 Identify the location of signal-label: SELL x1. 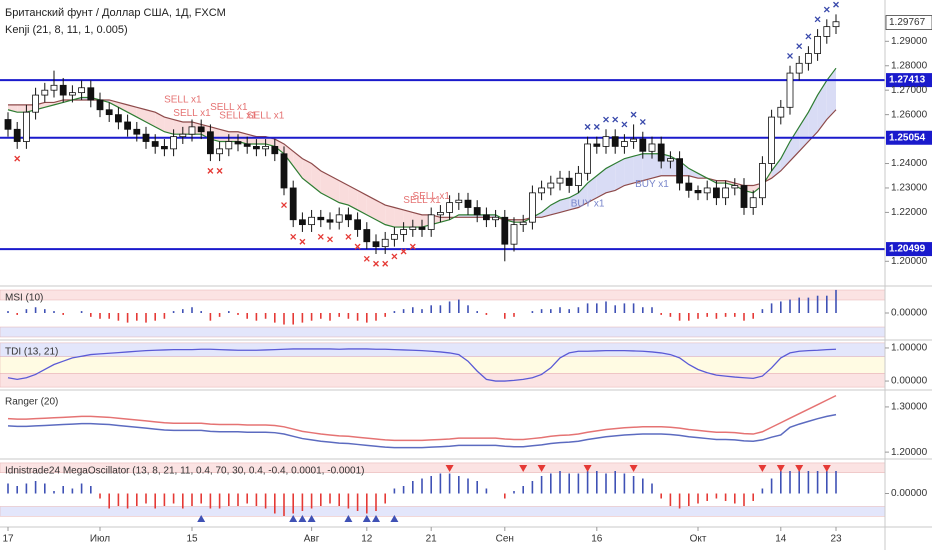
(238, 115).